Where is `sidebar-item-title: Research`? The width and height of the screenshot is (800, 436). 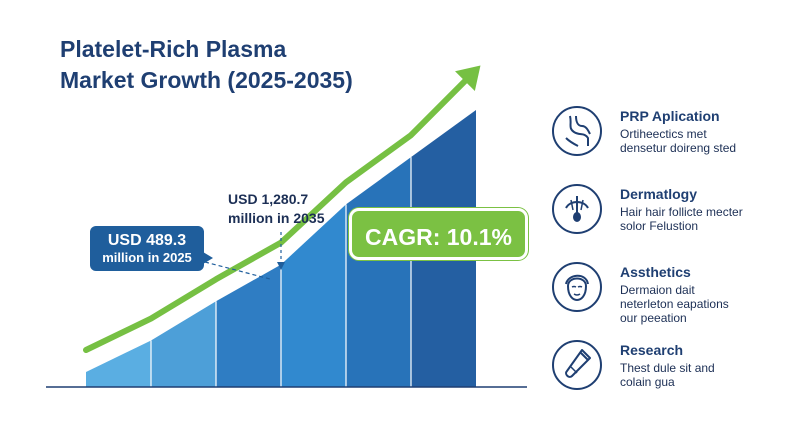 sidebar-item-title: Research is located at coordinates (652, 350).